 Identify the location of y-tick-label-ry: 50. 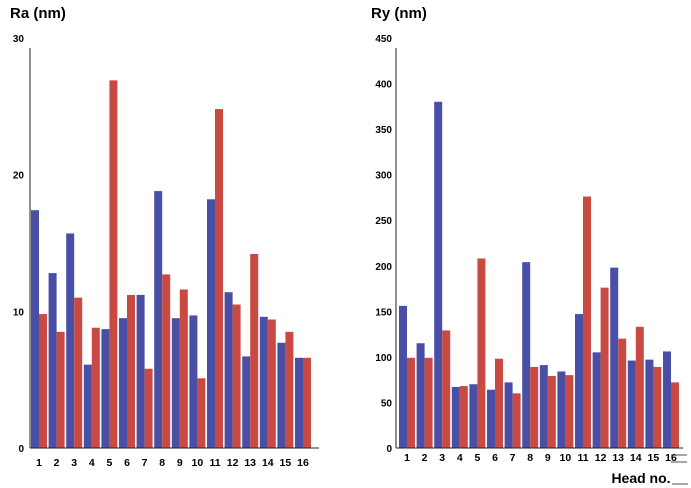
(387, 403).